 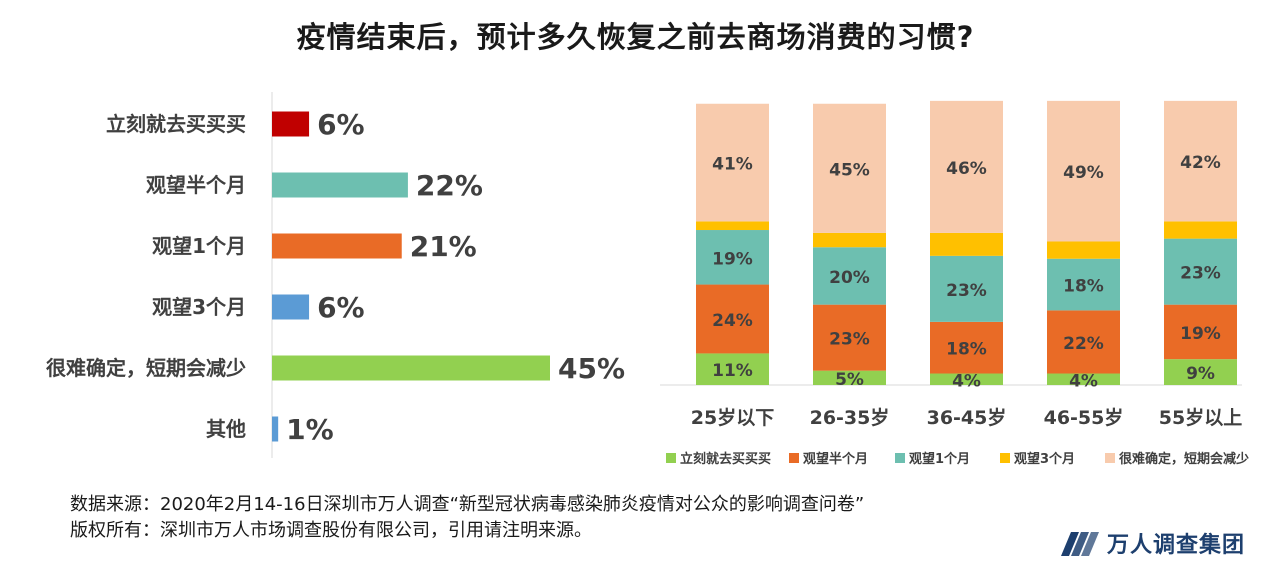 I want to click on legend-label: 立刻就去买买买, so click(x=725, y=459).